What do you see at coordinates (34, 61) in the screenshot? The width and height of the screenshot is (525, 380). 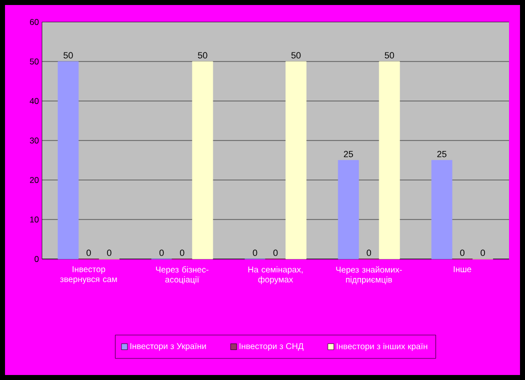 I see `y-tick-label: 50` at bounding box center [34, 61].